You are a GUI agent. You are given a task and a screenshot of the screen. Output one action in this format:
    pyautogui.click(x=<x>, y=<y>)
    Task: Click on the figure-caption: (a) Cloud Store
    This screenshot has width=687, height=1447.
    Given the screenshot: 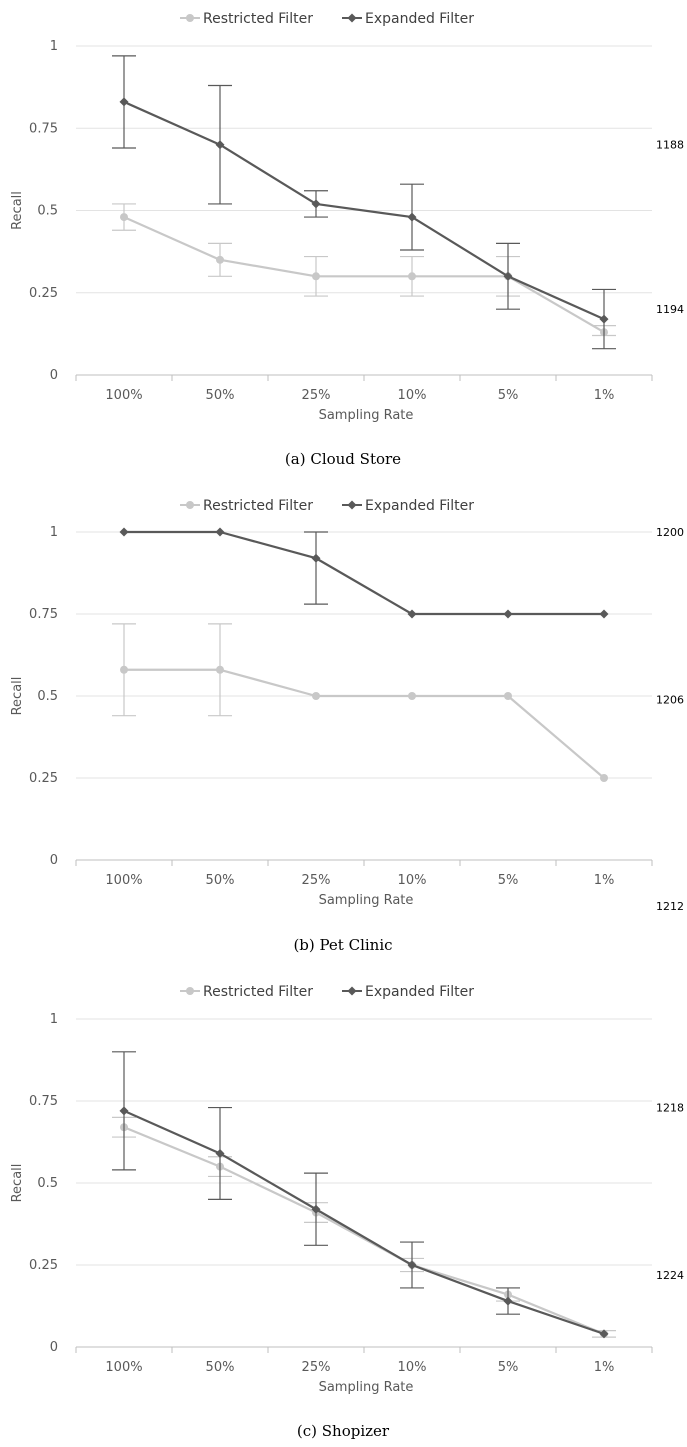 What is the action you would take?
    pyautogui.click(x=343, y=459)
    